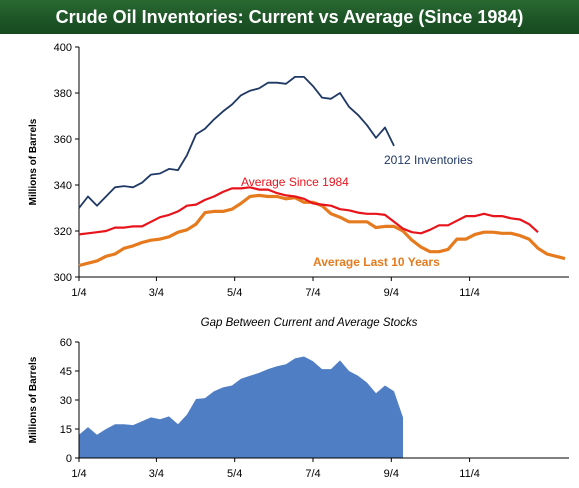 This screenshot has height=488, width=579. What do you see at coordinates (63, 94) in the screenshot?
I see `y-tick-label: 380` at bounding box center [63, 94].